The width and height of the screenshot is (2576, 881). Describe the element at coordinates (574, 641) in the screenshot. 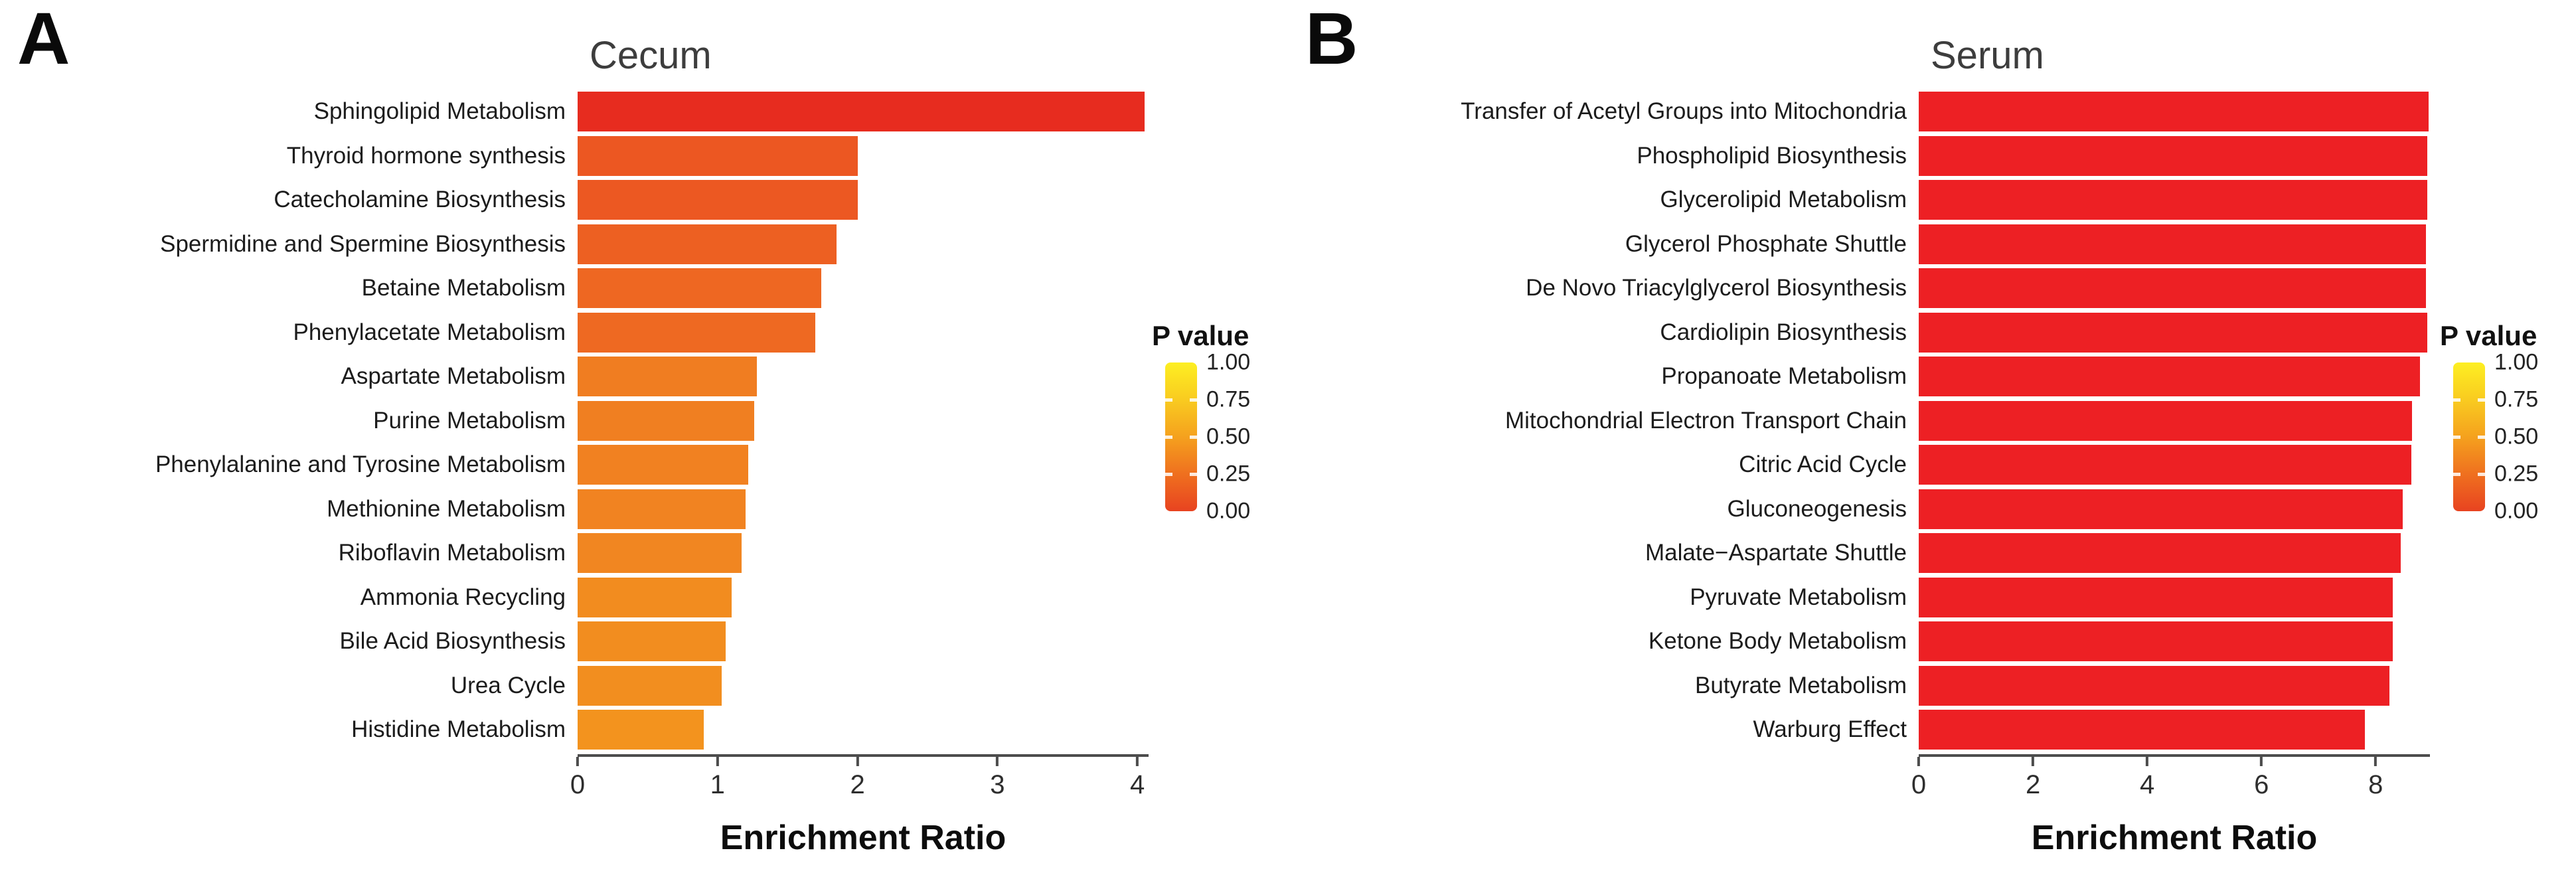

I see `bar-row: Bile Acid Biosynthesis` at that location.